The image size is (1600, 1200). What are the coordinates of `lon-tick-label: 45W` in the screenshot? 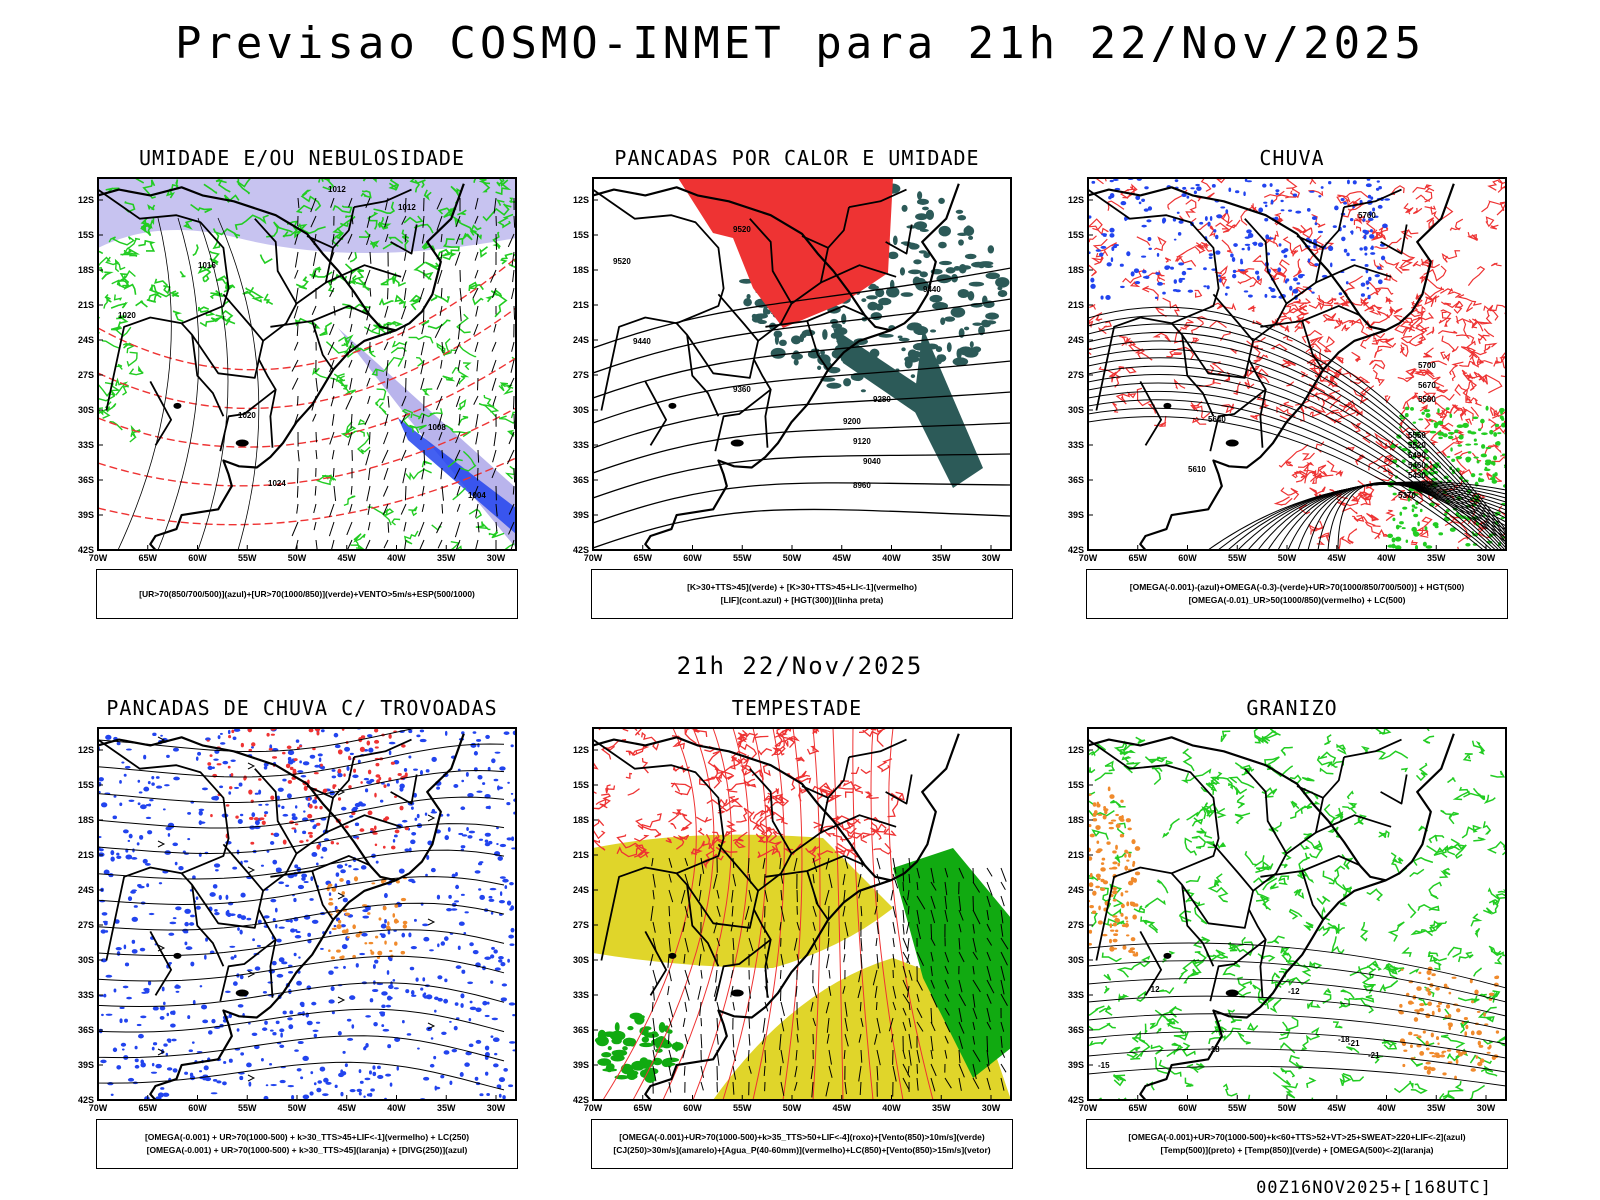 It's located at (841, 1108).